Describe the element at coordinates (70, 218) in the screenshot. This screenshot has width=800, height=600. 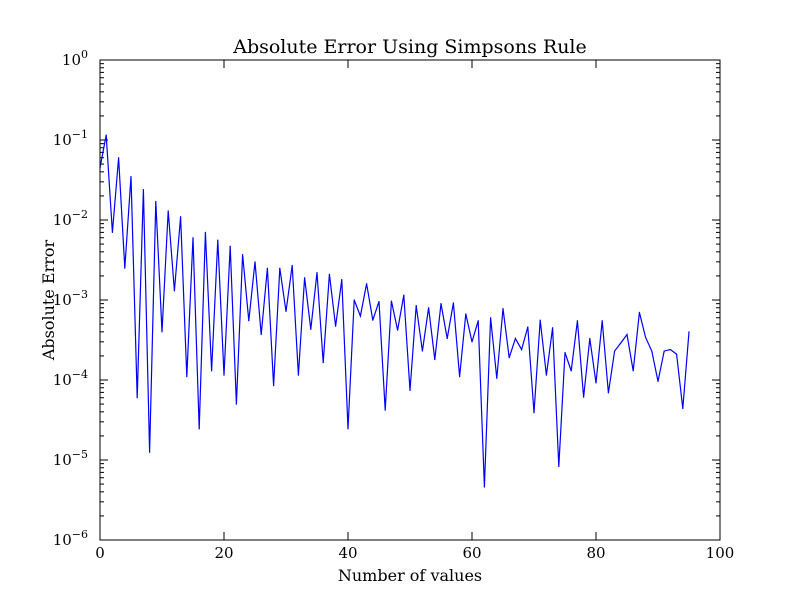
I see `y-tick-label: 10⁻²` at that location.